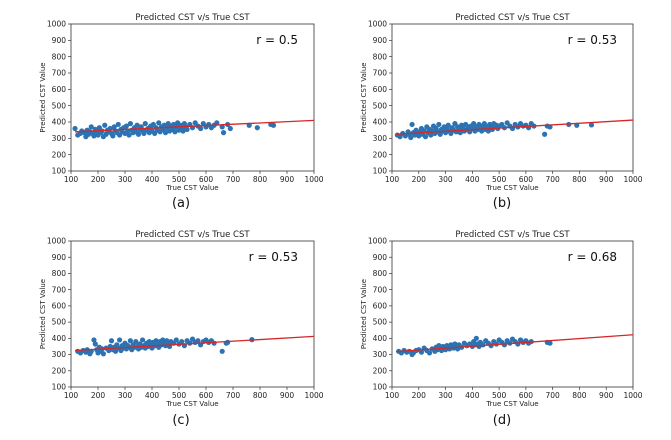  I want to click on y-tick-label: 300, so click(59, 138).